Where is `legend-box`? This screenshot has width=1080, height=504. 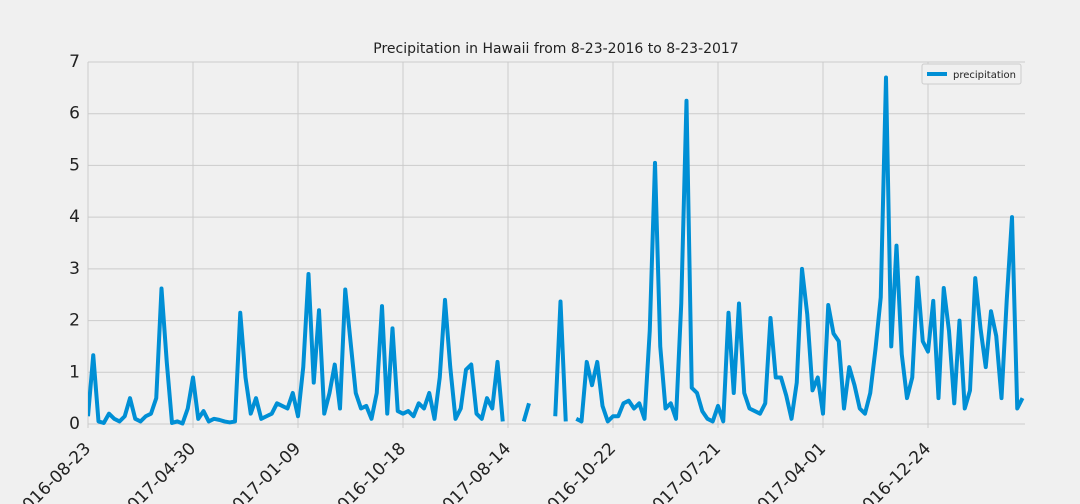 legend-box is located at coordinates (971, 74).